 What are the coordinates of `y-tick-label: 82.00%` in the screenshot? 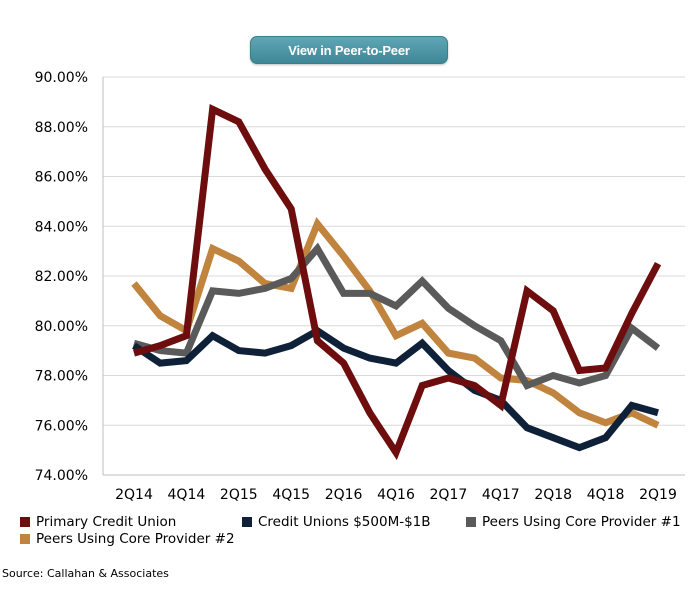 It's located at (61, 277).